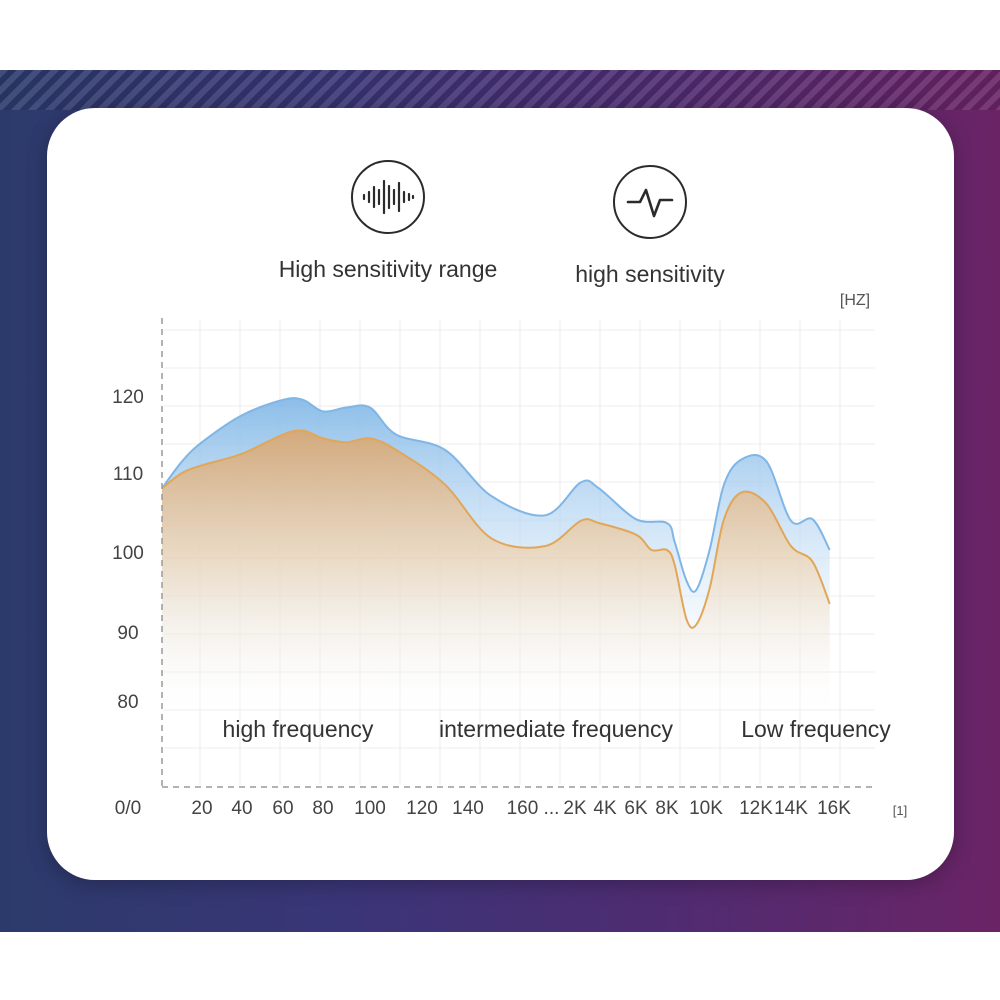  What do you see at coordinates (128, 553) in the screenshot?
I see `y-tick-label: 100` at bounding box center [128, 553].